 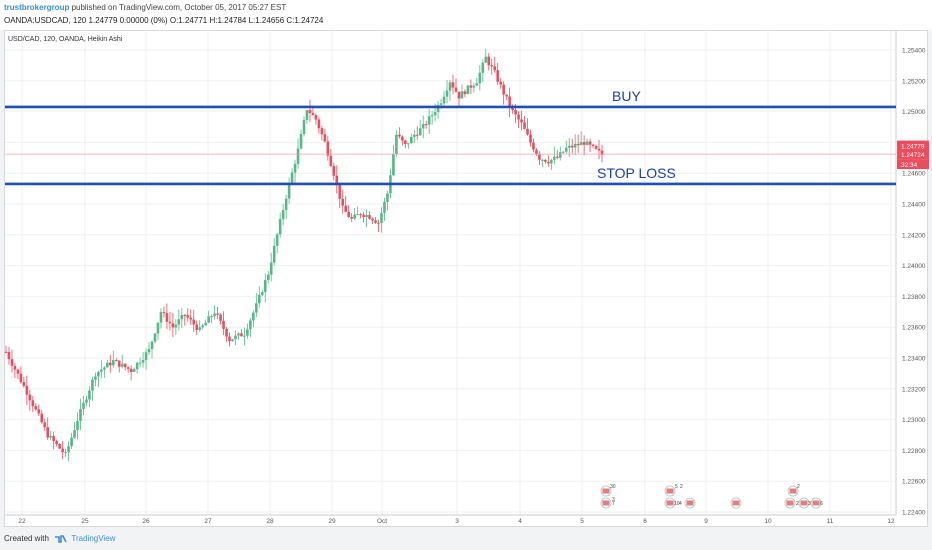 What do you see at coordinates (382, 521) in the screenshot?
I see `x-tick-label: Oct` at bounding box center [382, 521].